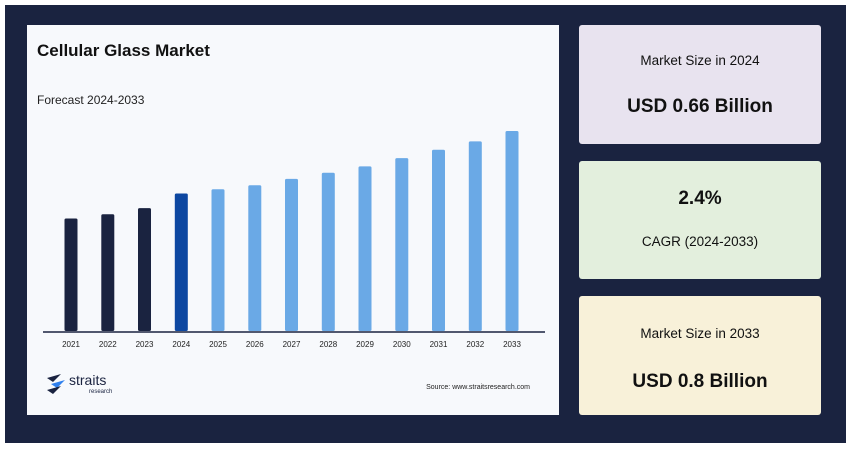  I want to click on tick-label-2029: 2029, so click(365, 344).